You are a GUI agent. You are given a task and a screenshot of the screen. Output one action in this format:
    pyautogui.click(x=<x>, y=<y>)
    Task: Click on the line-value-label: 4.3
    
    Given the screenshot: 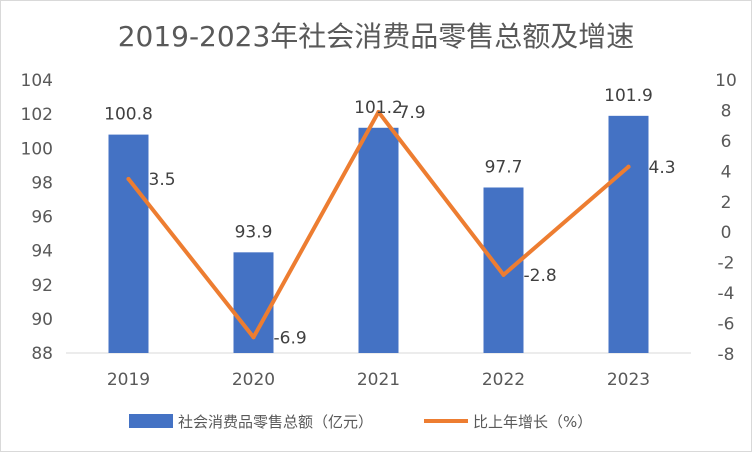 What is the action you would take?
    pyautogui.click(x=662, y=168)
    